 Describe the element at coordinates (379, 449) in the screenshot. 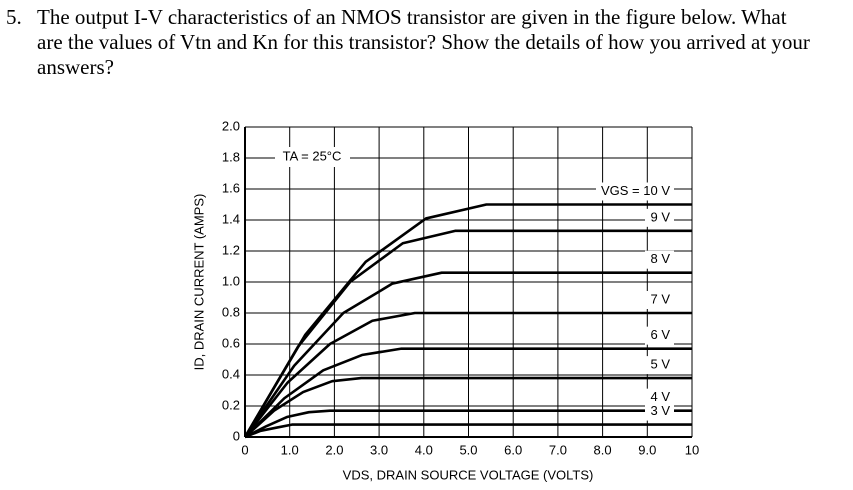

I see `x-tick-label: 3.0` at that location.